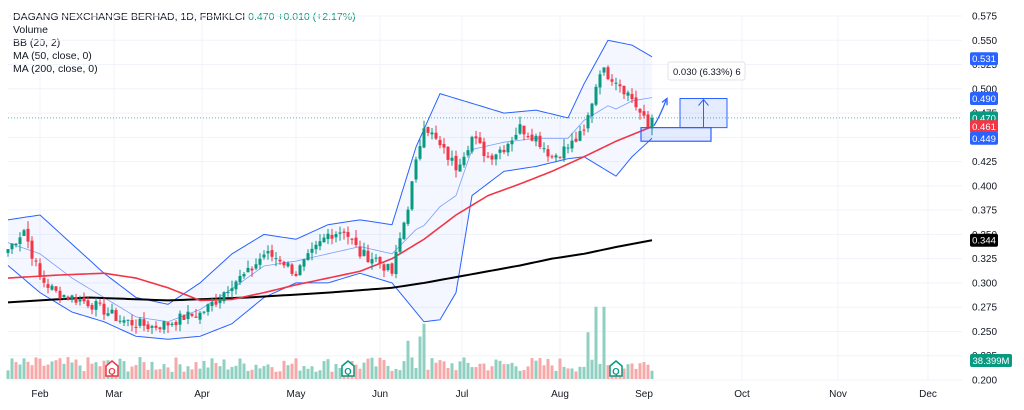 The width and height of the screenshot is (1024, 410). Describe the element at coordinates (112, 369) in the screenshot. I see `earnings-badge: Q` at that location.